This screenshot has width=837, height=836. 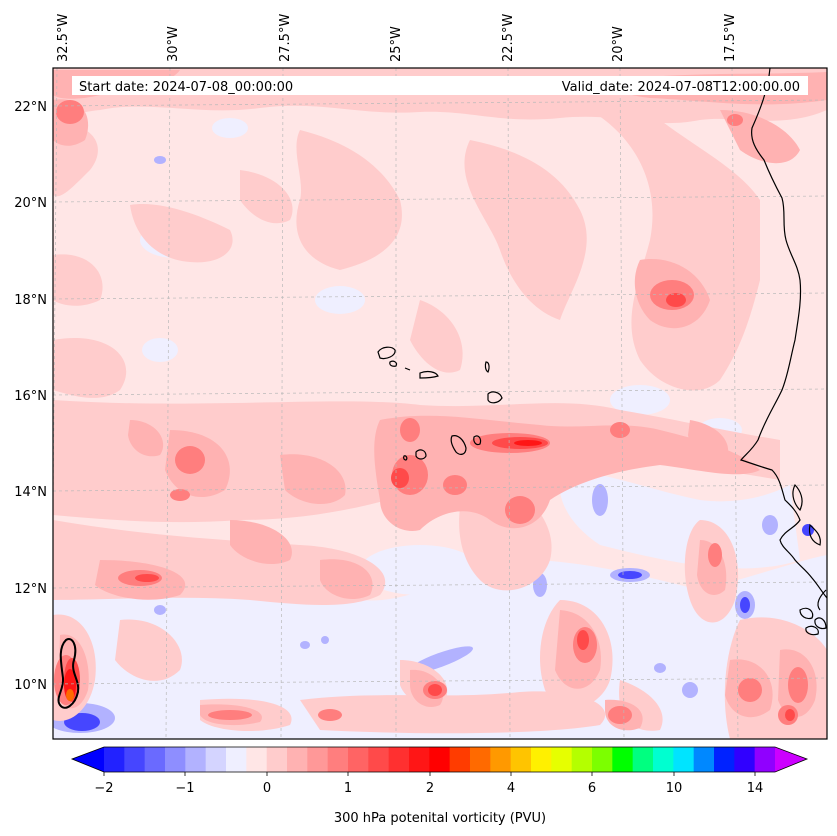 I want to click on island-sao-nicolau, so click(x=429, y=374).